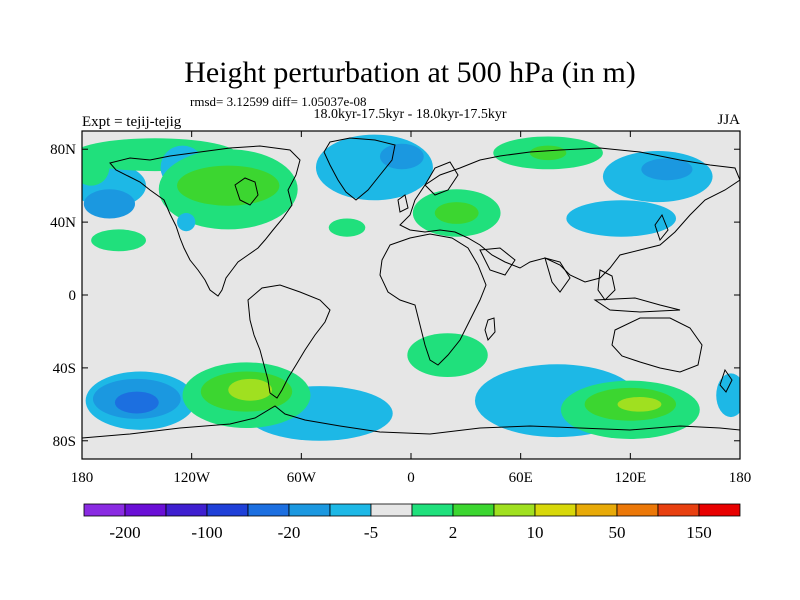 The height and width of the screenshot is (600, 800). Describe the element at coordinates (289, 532) in the screenshot. I see `colorbar-label: -20` at that location.